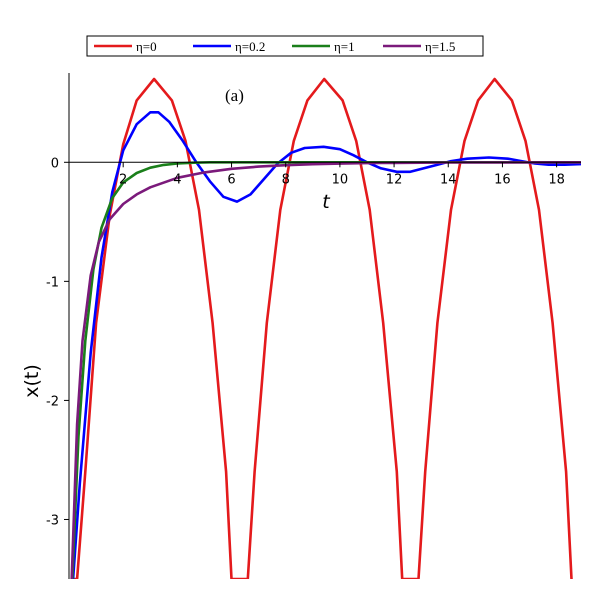 This screenshot has height=591, width=591. Describe the element at coordinates (419, 46) in the screenshot. I see `legend-item-3: η=1.5` at that location.